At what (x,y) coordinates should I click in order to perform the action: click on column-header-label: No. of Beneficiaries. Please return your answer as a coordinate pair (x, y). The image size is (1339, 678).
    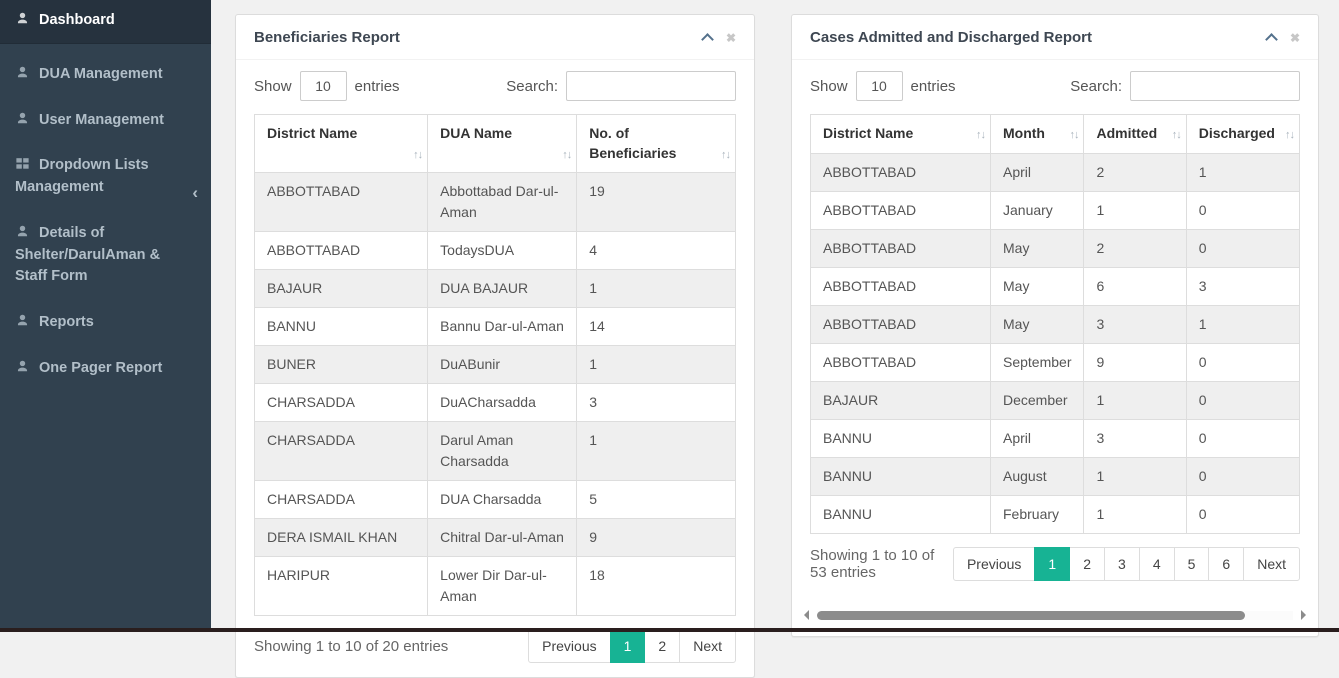
    Looking at the image, I should click on (633, 143).